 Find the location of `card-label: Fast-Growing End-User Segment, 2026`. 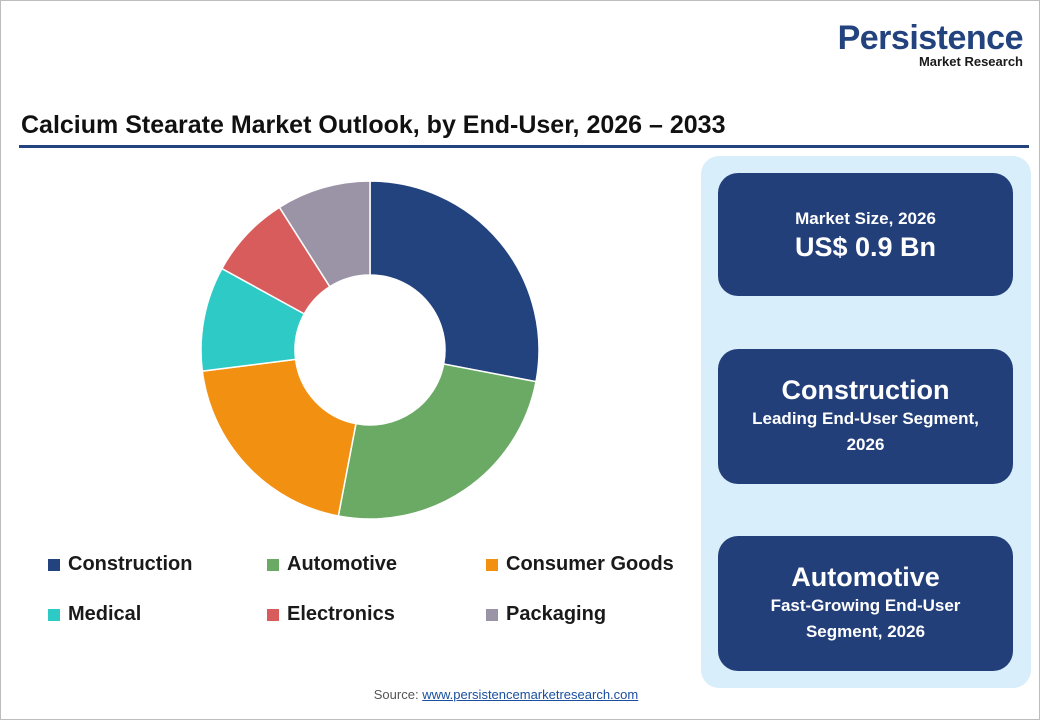

card-label: Fast-Growing End-User Segment, 2026 is located at coordinates (865, 618).